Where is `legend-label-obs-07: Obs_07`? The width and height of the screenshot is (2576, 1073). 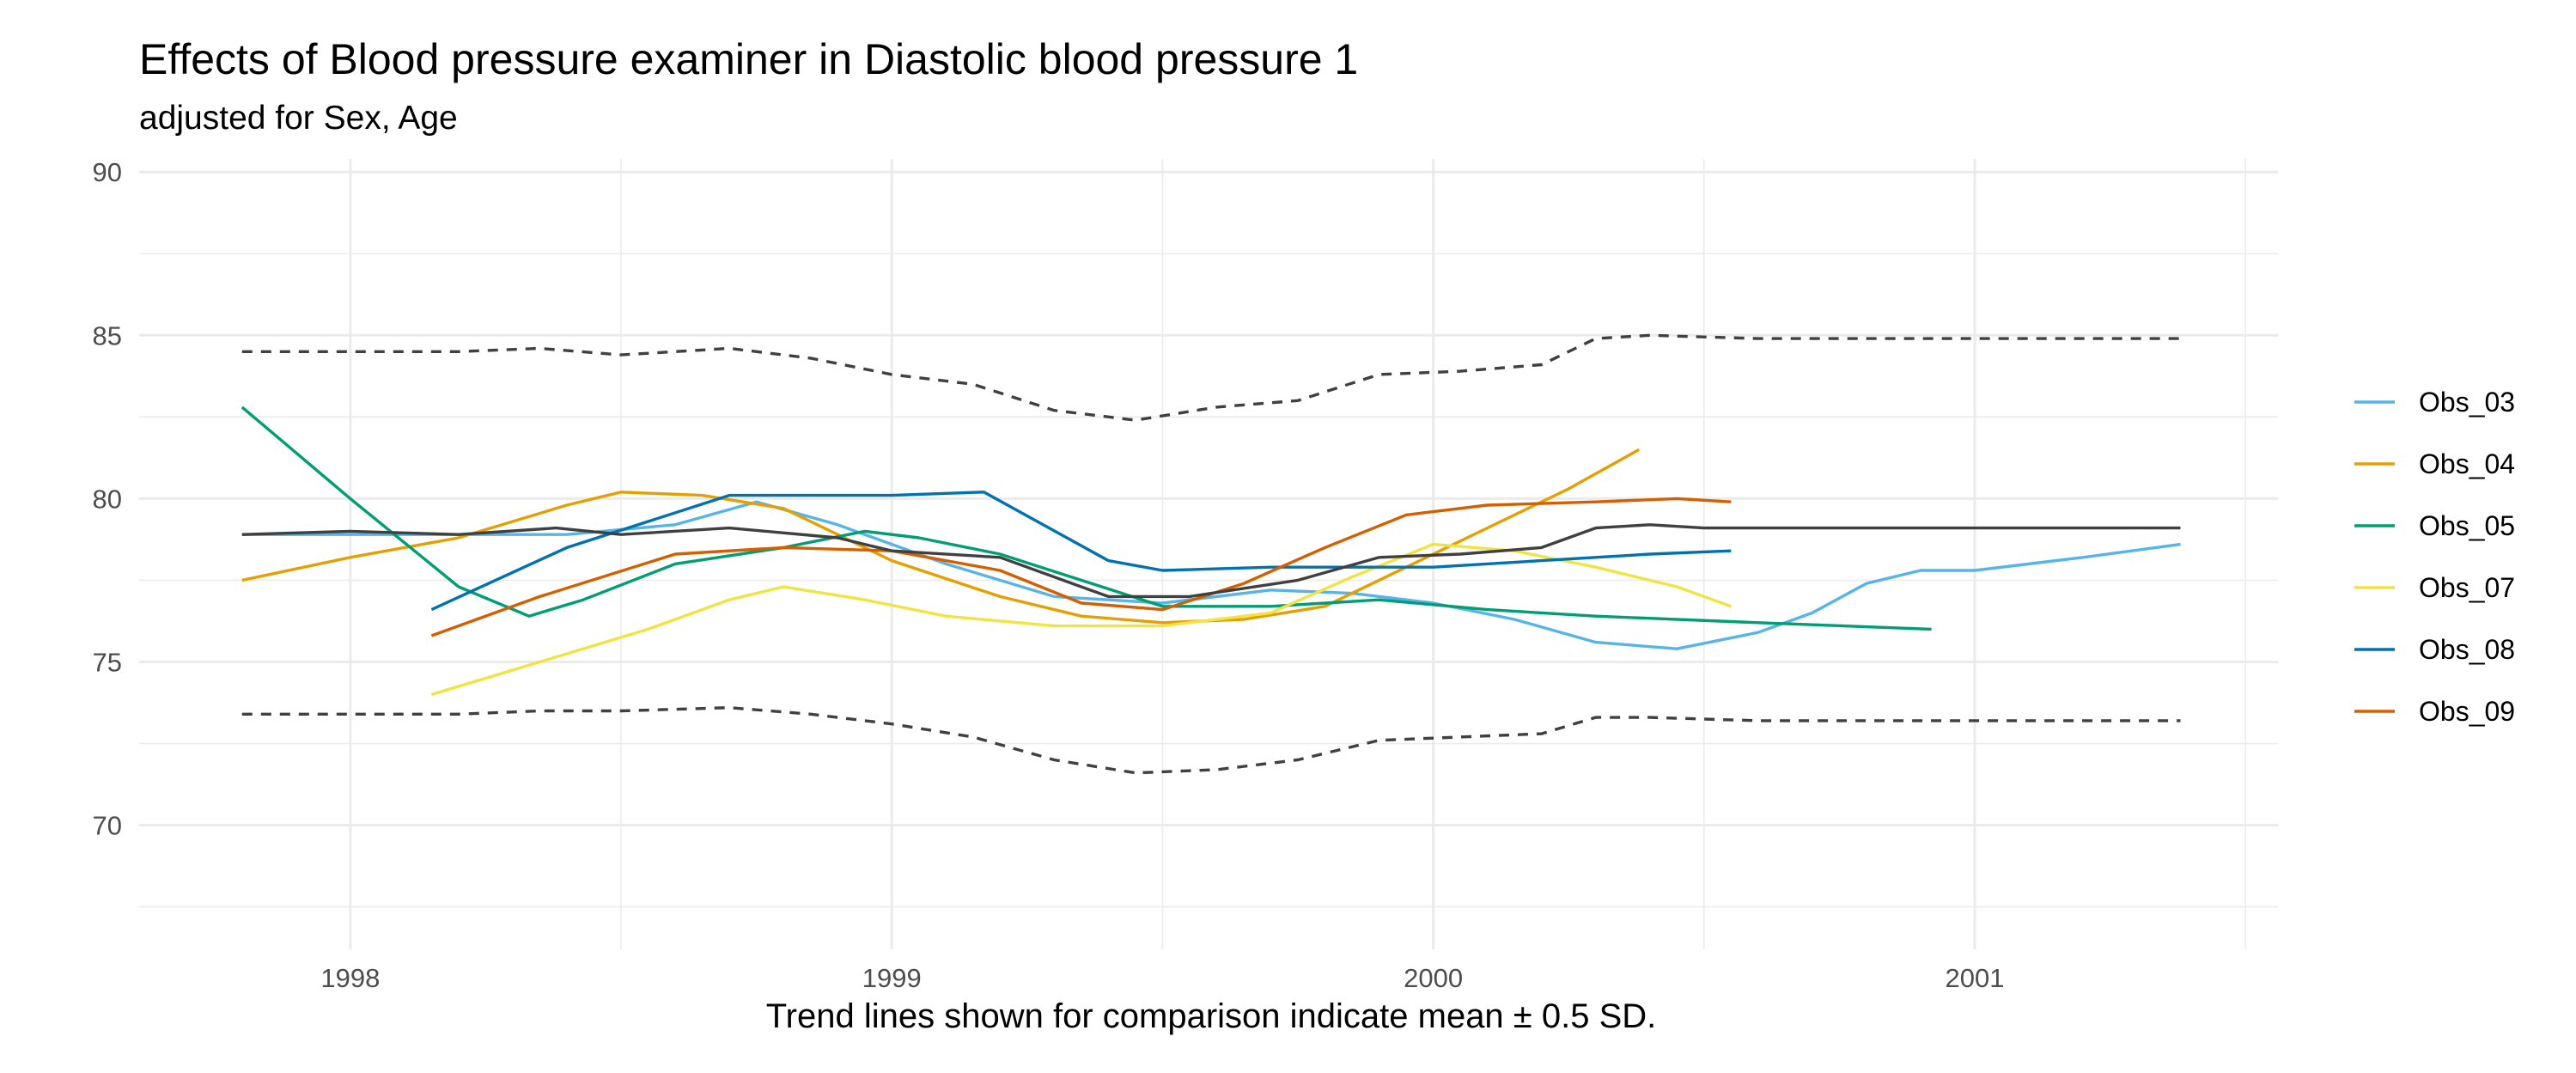
legend-label-obs-07: Obs_07 is located at coordinates (2467, 587).